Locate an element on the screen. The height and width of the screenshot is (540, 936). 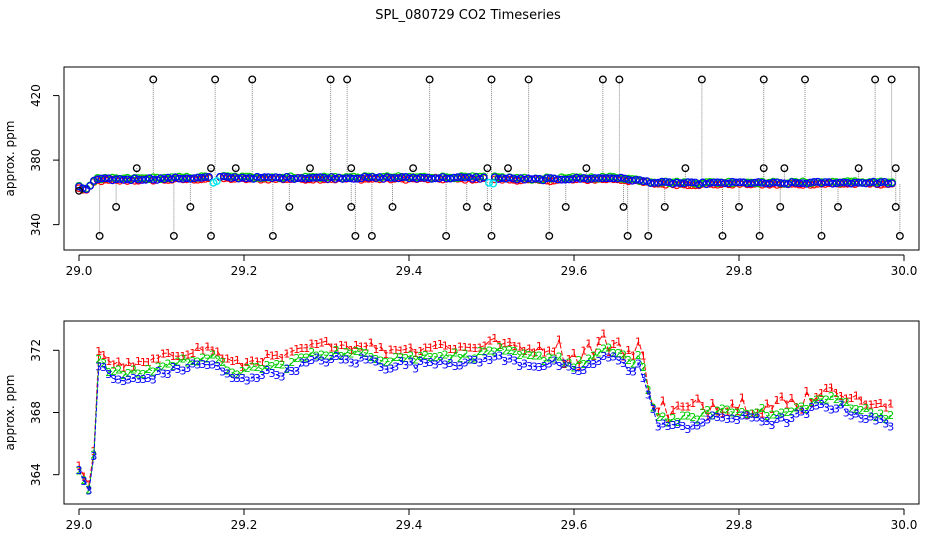
data-point-green is located at coordinates (305, 176).